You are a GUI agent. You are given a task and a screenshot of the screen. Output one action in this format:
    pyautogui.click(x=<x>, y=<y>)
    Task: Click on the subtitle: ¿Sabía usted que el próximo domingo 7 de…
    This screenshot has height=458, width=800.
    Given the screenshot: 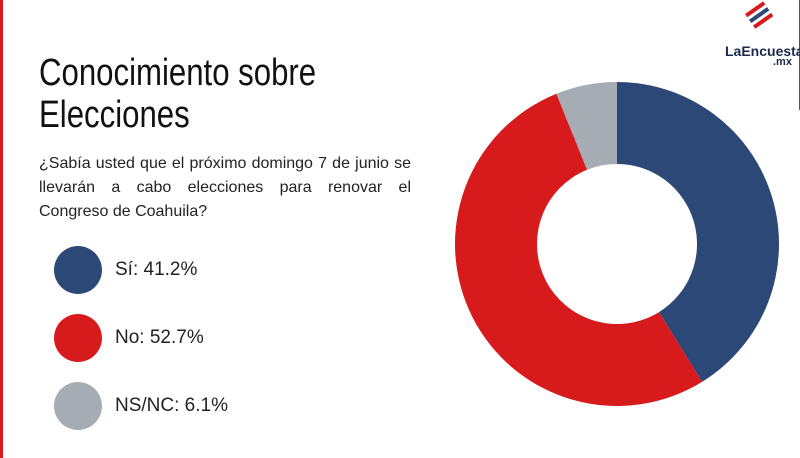 What is the action you would take?
    pyautogui.click(x=225, y=187)
    